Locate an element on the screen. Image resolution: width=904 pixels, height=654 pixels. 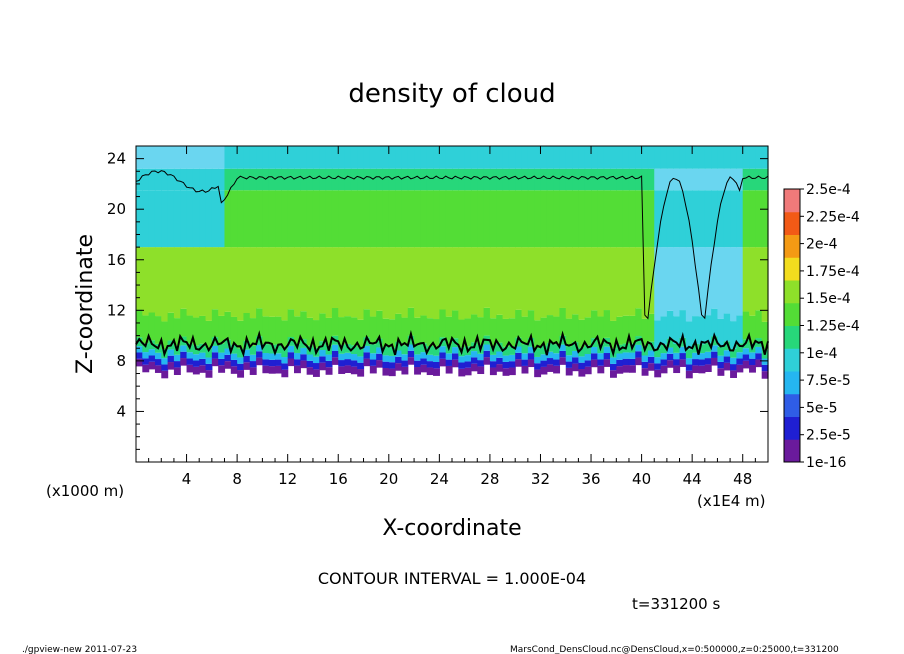
x-tick-label: 40 is located at coordinates (641, 479).